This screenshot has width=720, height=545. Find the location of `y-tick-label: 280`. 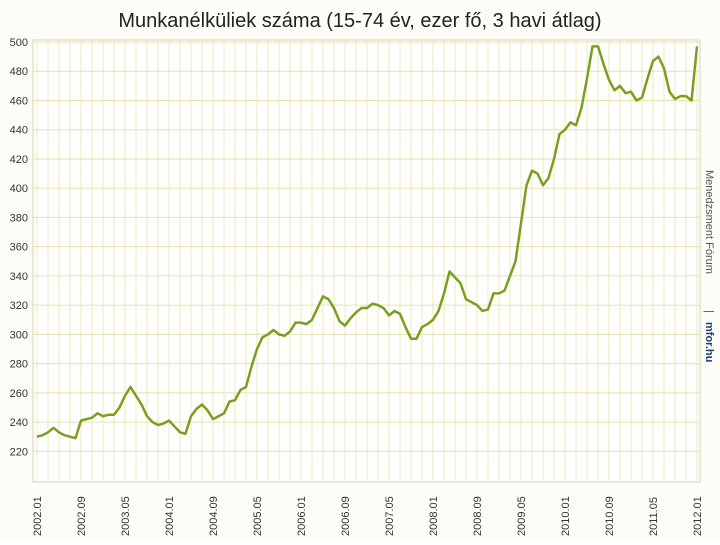

y-tick-label: 280 is located at coordinates (19, 365).